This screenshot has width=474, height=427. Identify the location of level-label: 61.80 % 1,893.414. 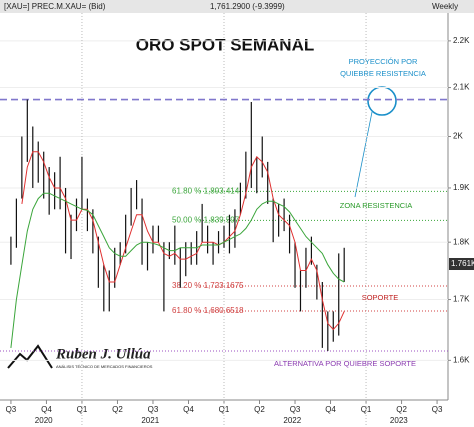
(206, 191).